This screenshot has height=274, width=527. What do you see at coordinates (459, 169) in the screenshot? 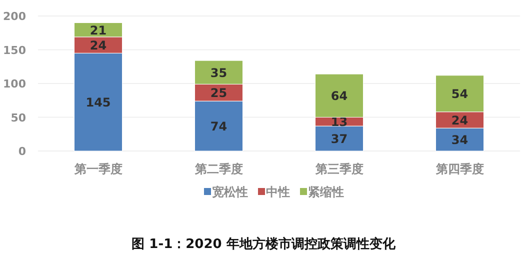
I see `x-tick-label: 第四季度` at bounding box center [459, 169].